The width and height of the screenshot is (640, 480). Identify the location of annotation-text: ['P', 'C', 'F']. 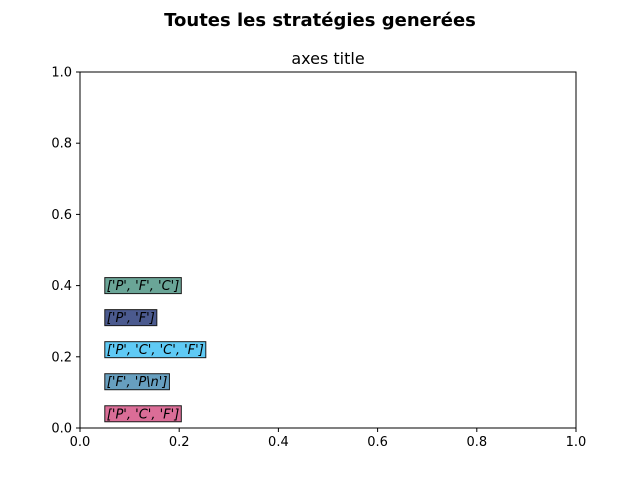
(143, 414).